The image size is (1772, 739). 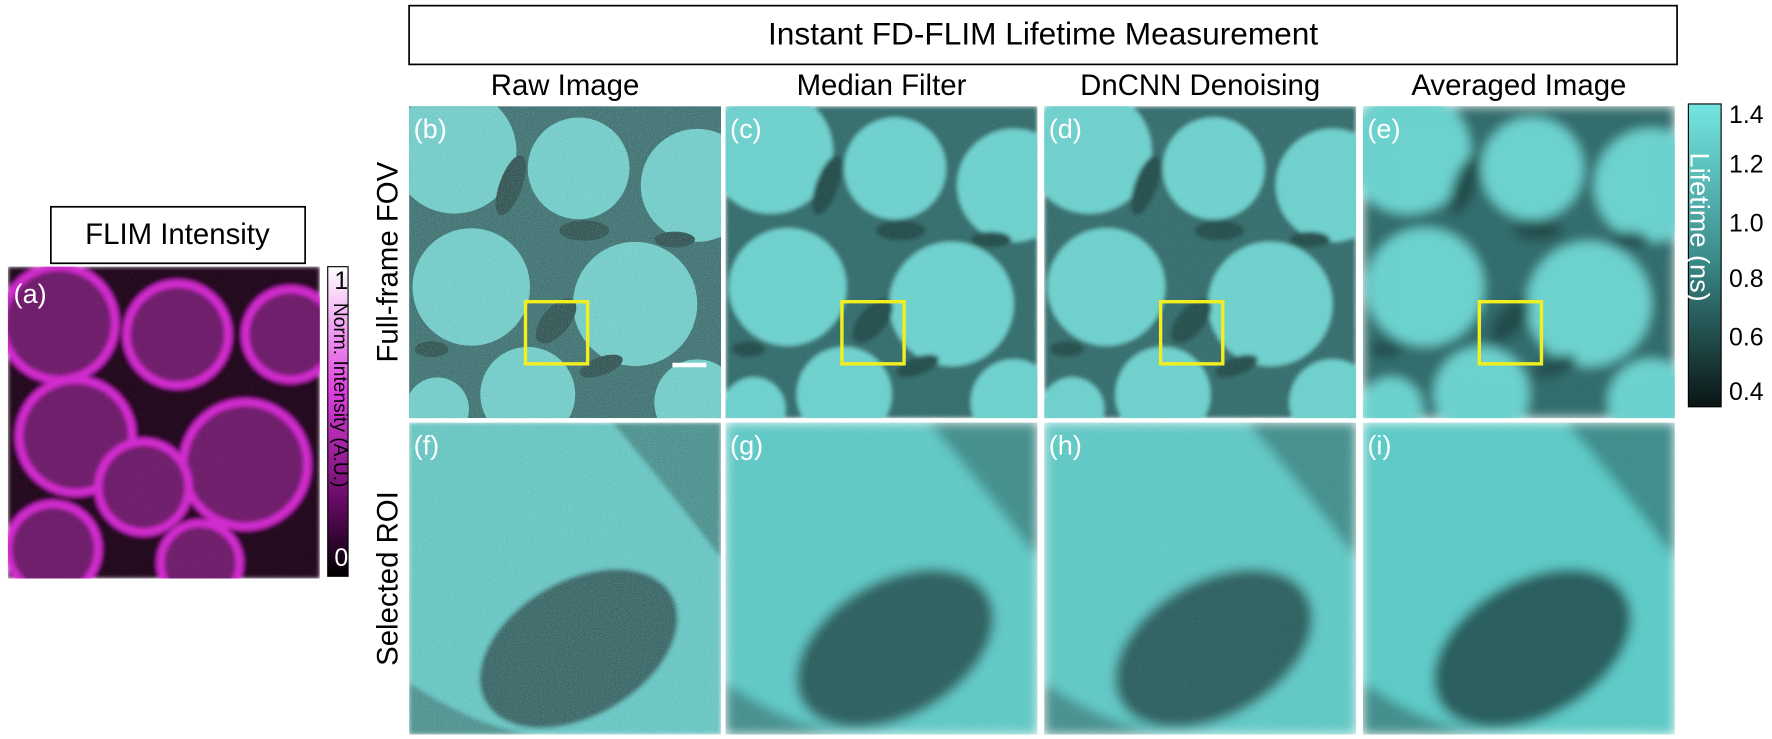 What do you see at coordinates (430, 128) in the screenshot?
I see `panel-label: (b)` at bounding box center [430, 128].